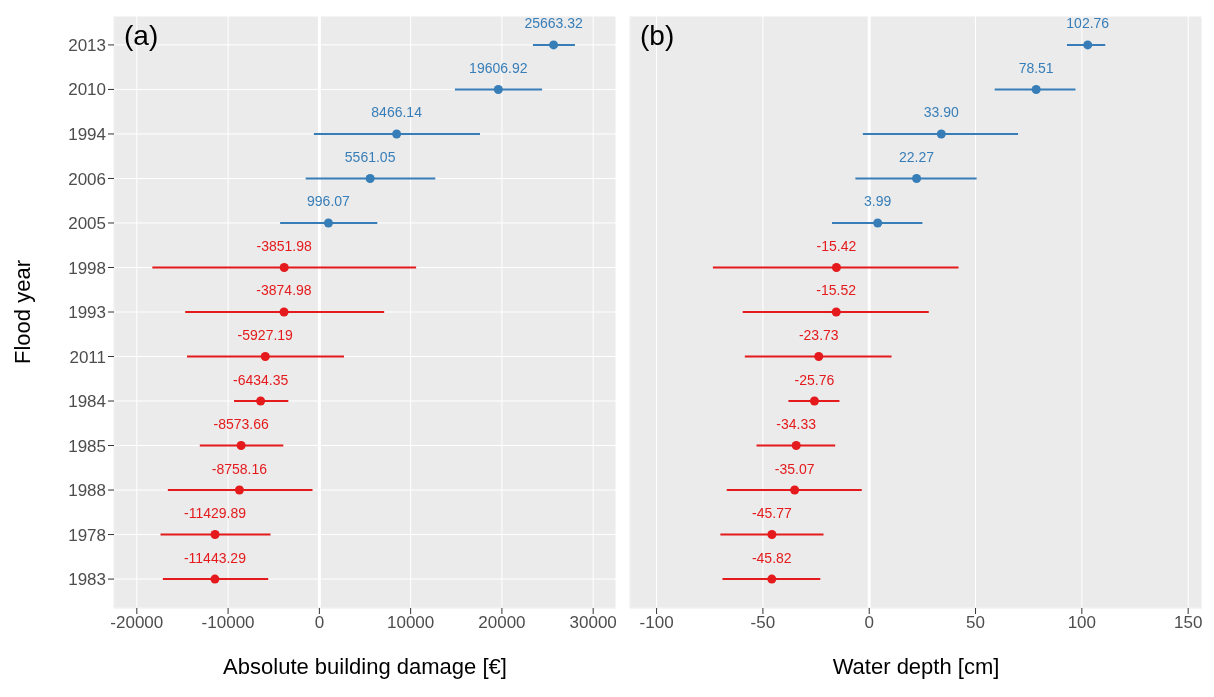  I want to click on data-label: -5927.19, so click(265, 335).